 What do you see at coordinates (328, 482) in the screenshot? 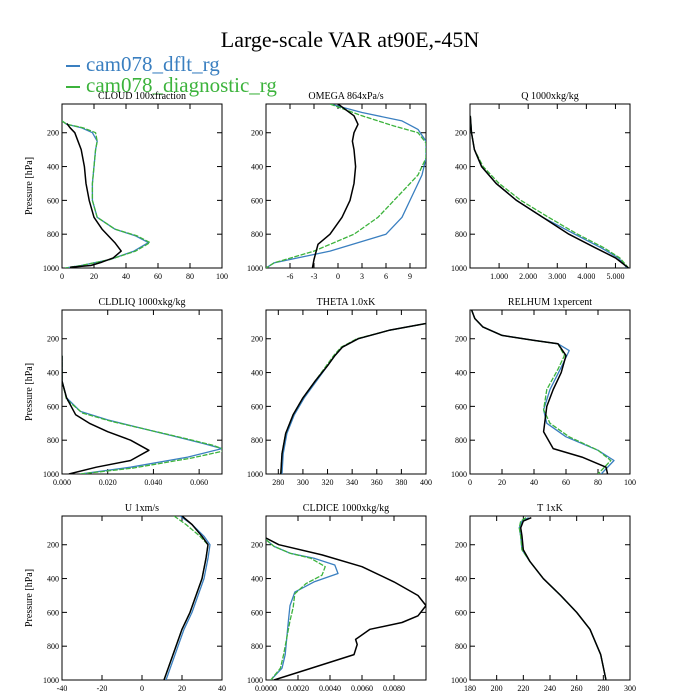
I see `x-tick-label: 320` at bounding box center [328, 482].